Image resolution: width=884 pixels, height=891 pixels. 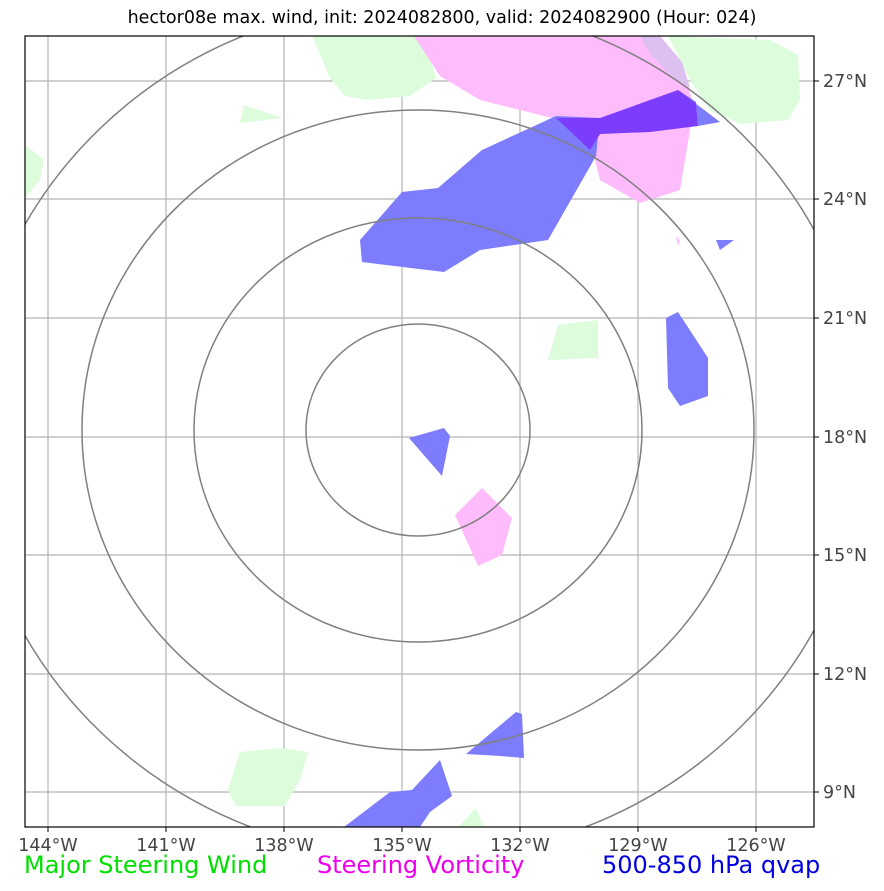 What do you see at coordinates (261, 114) in the screenshot?
I see `wind-region-small-north` at bounding box center [261, 114].